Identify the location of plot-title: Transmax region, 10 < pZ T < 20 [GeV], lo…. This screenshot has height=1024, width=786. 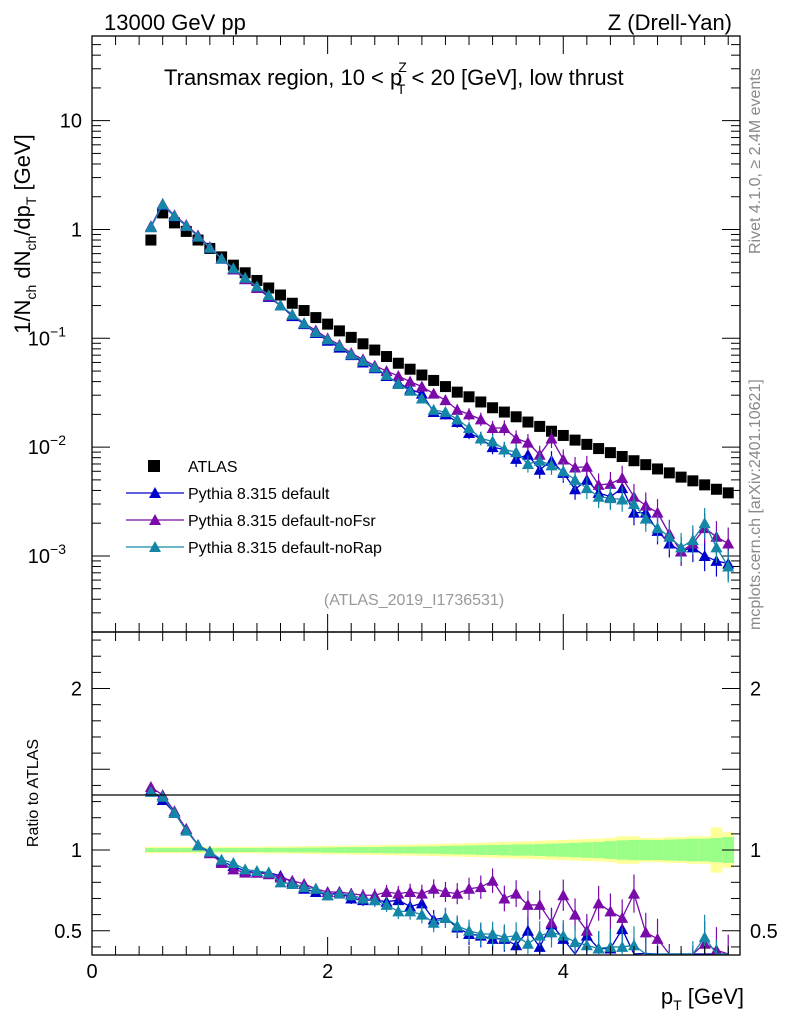
(394, 78).